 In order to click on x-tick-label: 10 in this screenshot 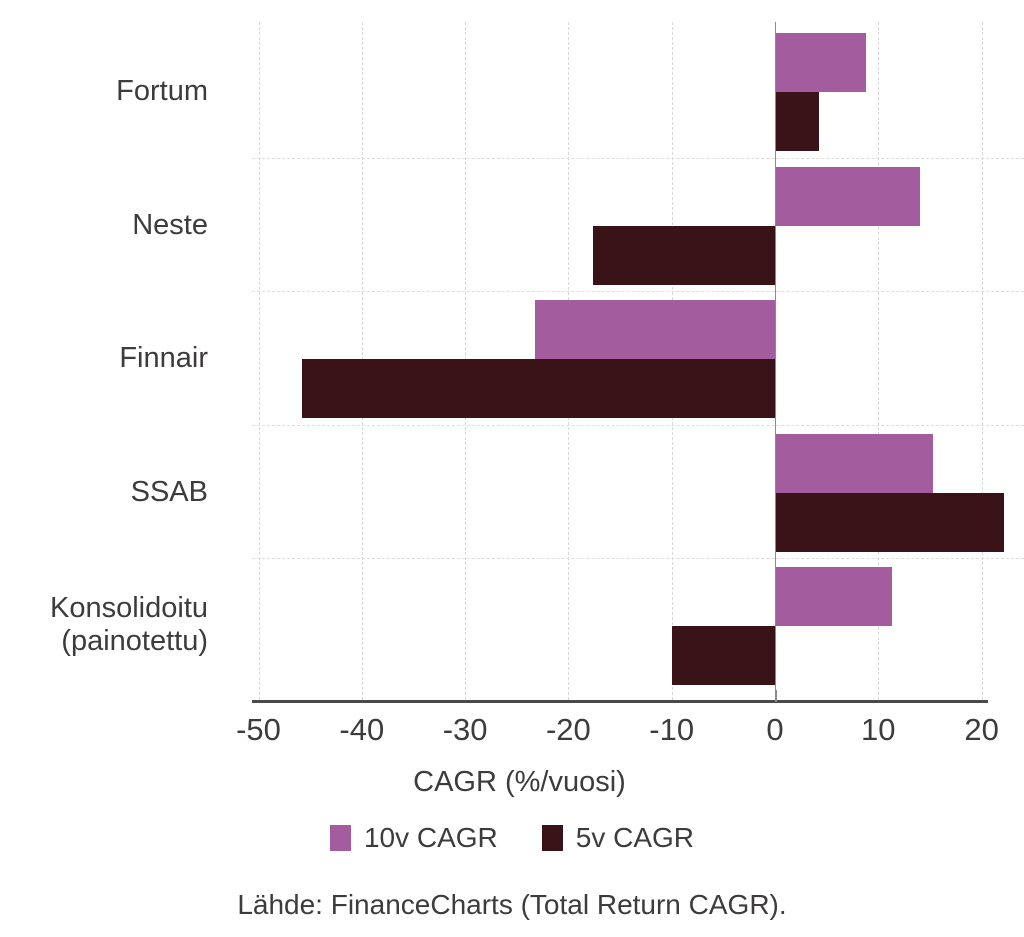, I will do `click(878, 729)`.